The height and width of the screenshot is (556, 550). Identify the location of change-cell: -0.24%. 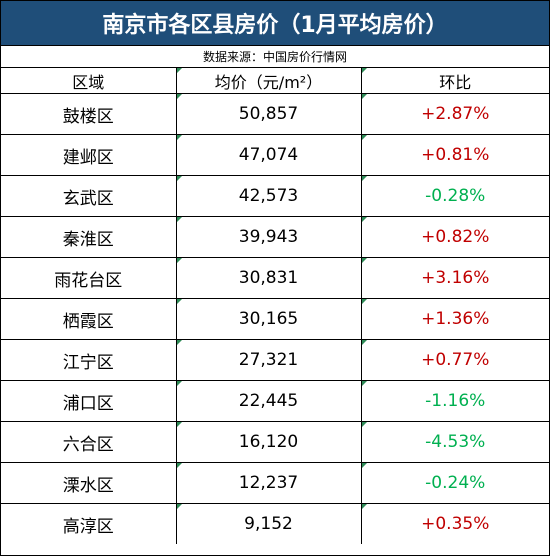
(454, 483).